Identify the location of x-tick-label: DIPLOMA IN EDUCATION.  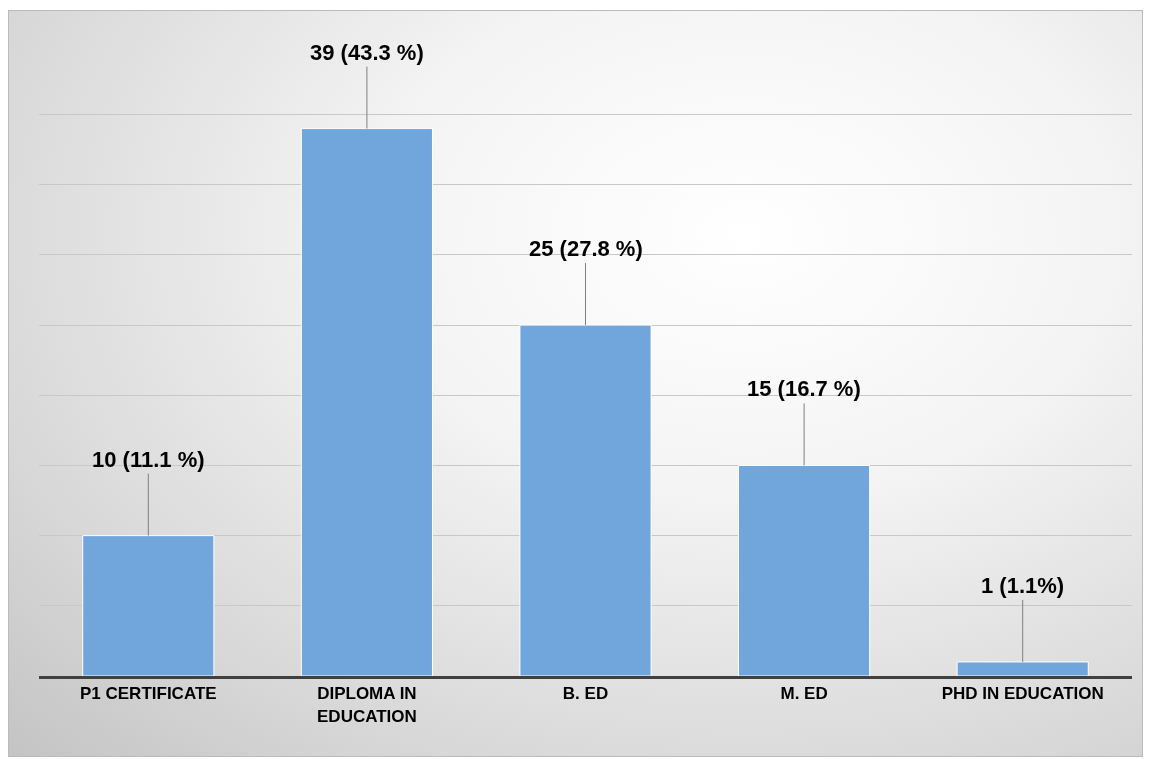
(367, 705).